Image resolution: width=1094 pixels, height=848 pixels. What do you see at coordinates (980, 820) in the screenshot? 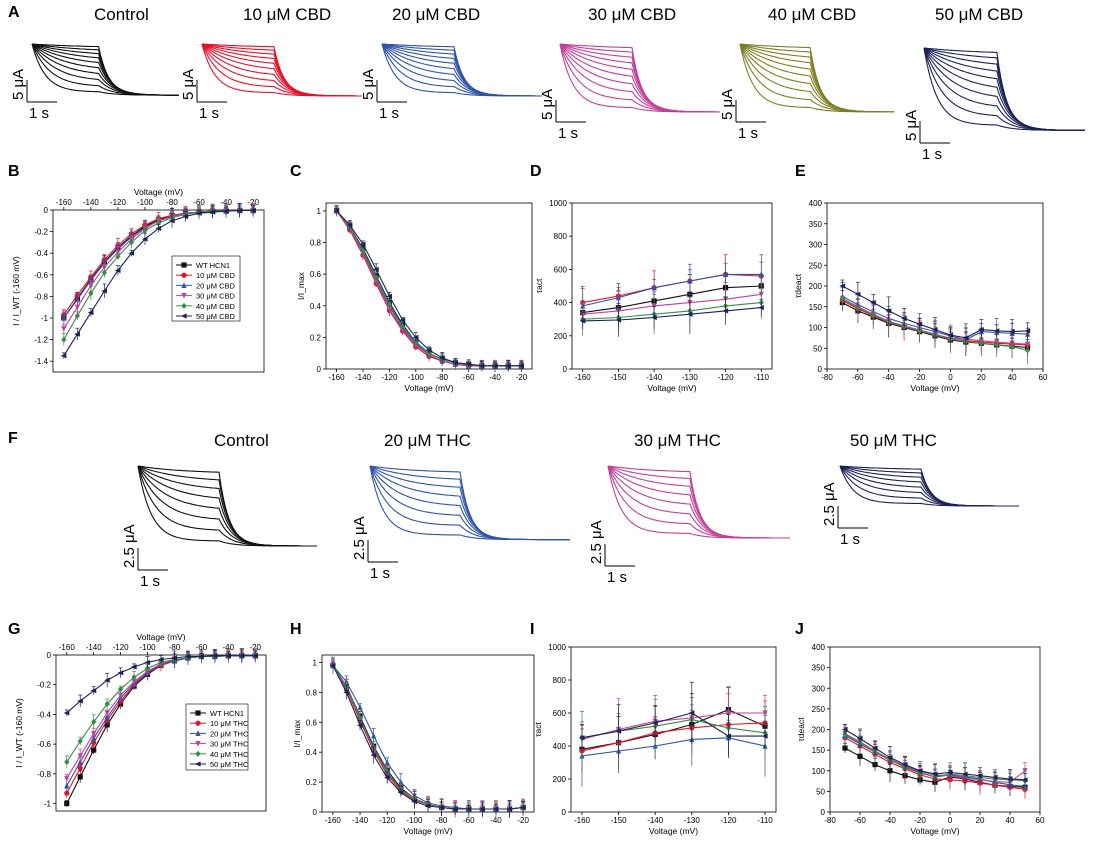
I see `x-tick-label: 20` at bounding box center [980, 820].